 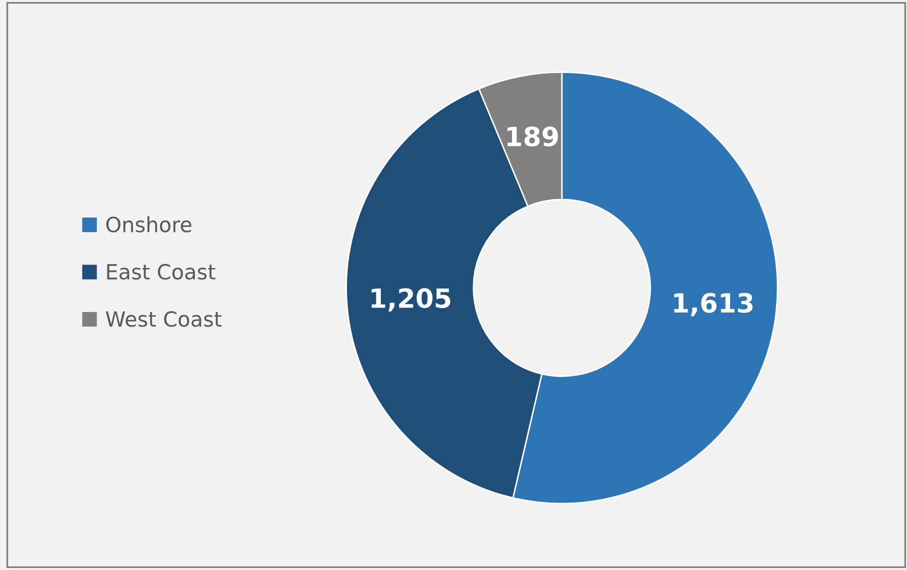 What do you see at coordinates (411, 300) in the screenshot?
I see `data-label: 1,205` at bounding box center [411, 300].